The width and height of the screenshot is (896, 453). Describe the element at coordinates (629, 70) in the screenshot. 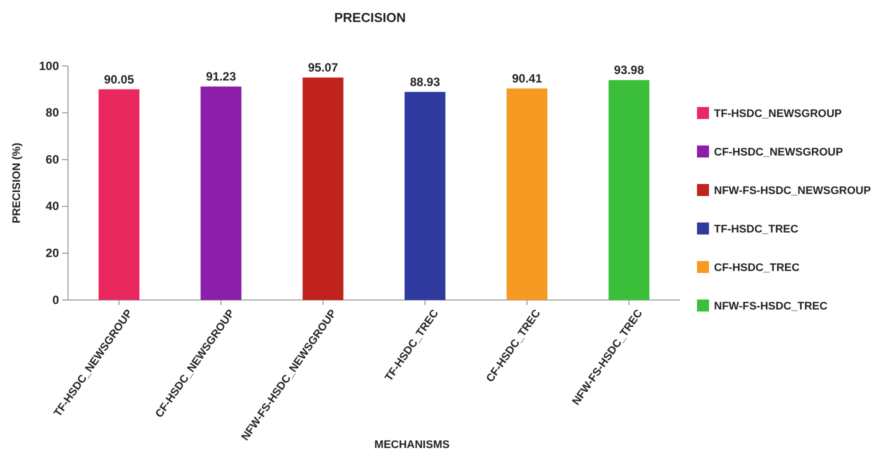

I see `data-label: 93.98` at that location.